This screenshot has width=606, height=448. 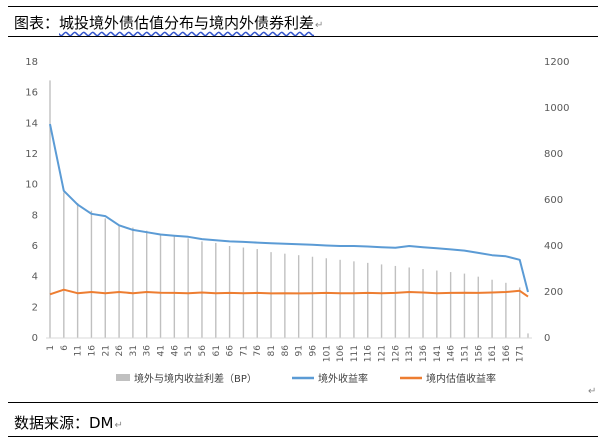 I want to click on x-tick-label: 91, so click(x=300, y=350).